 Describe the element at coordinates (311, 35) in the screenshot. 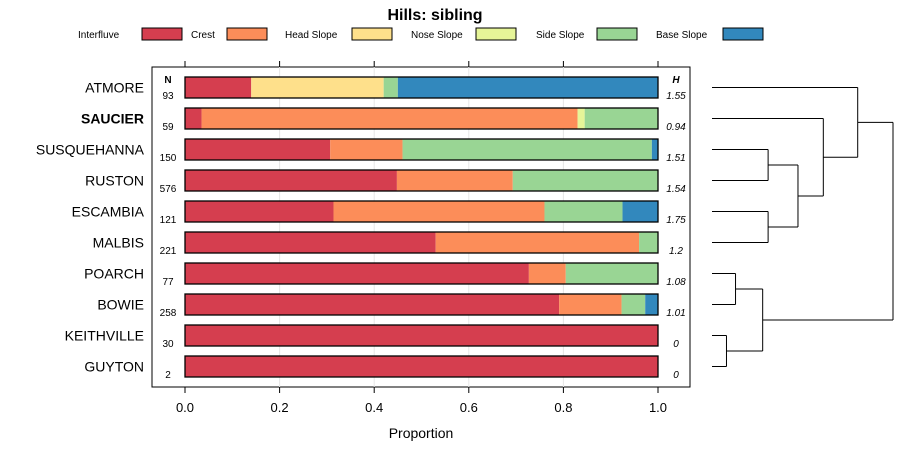

I see `legend-label-head-slope: Head Slope` at that location.